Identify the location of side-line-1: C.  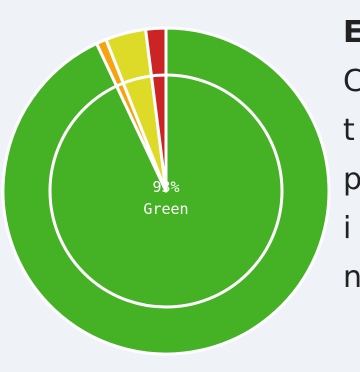
(351, 81).